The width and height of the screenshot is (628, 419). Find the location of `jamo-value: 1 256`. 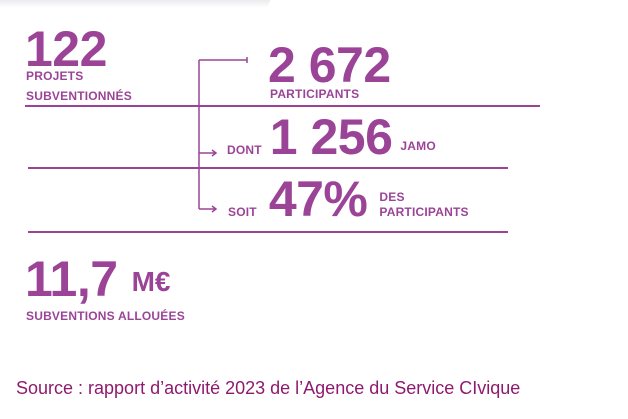

jamo-value: 1 256 is located at coordinates (331, 137).